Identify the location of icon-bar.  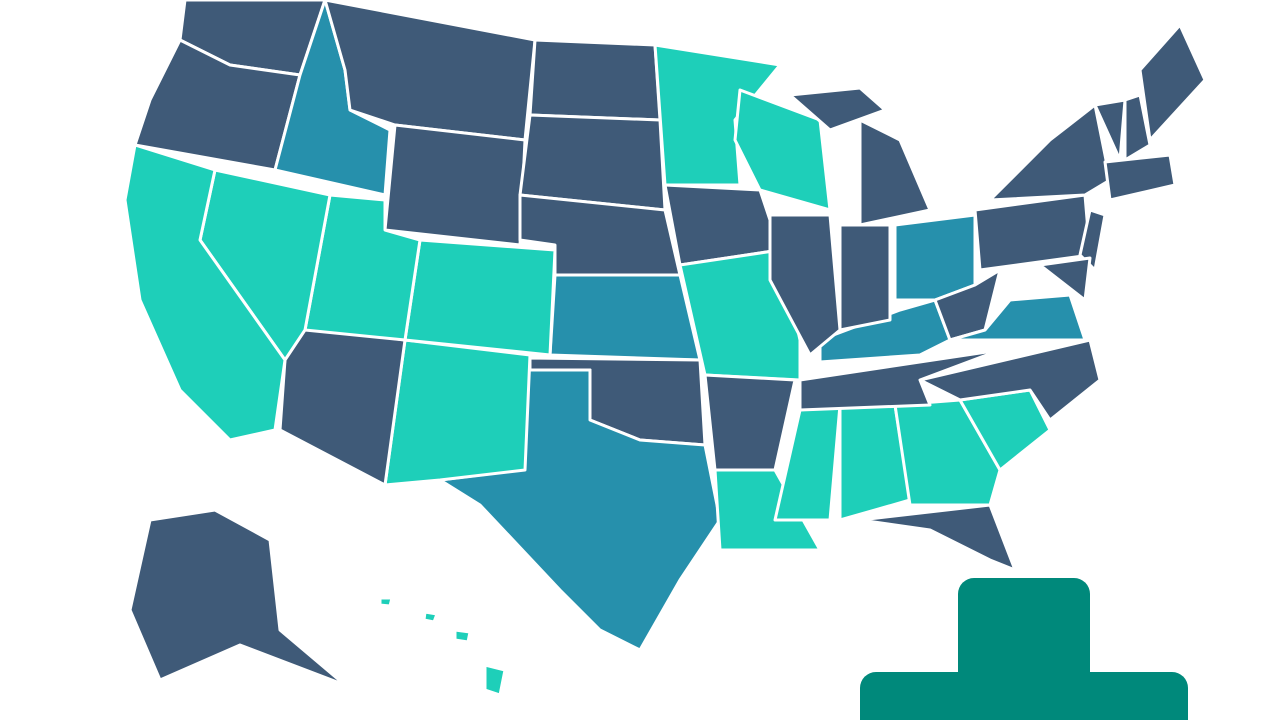
(1024, 696).